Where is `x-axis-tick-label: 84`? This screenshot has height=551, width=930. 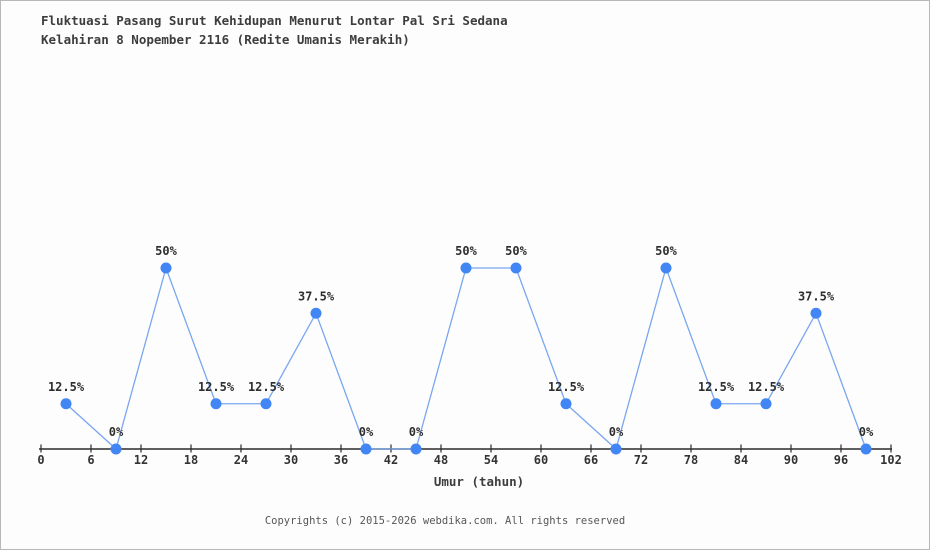
x-axis-tick-label: 84 is located at coordinates (741, 460).